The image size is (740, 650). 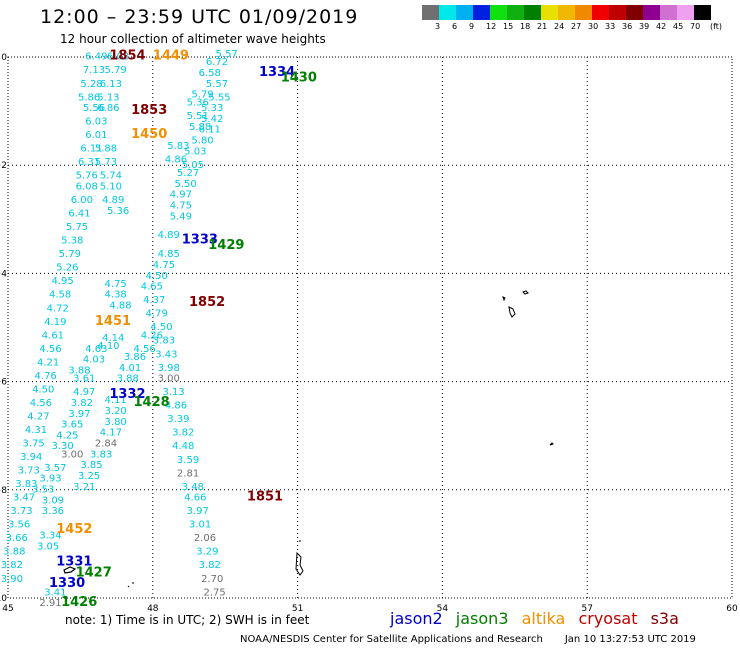 I want to click on wave-height-value: 3.90, so click(x=12, y=579).